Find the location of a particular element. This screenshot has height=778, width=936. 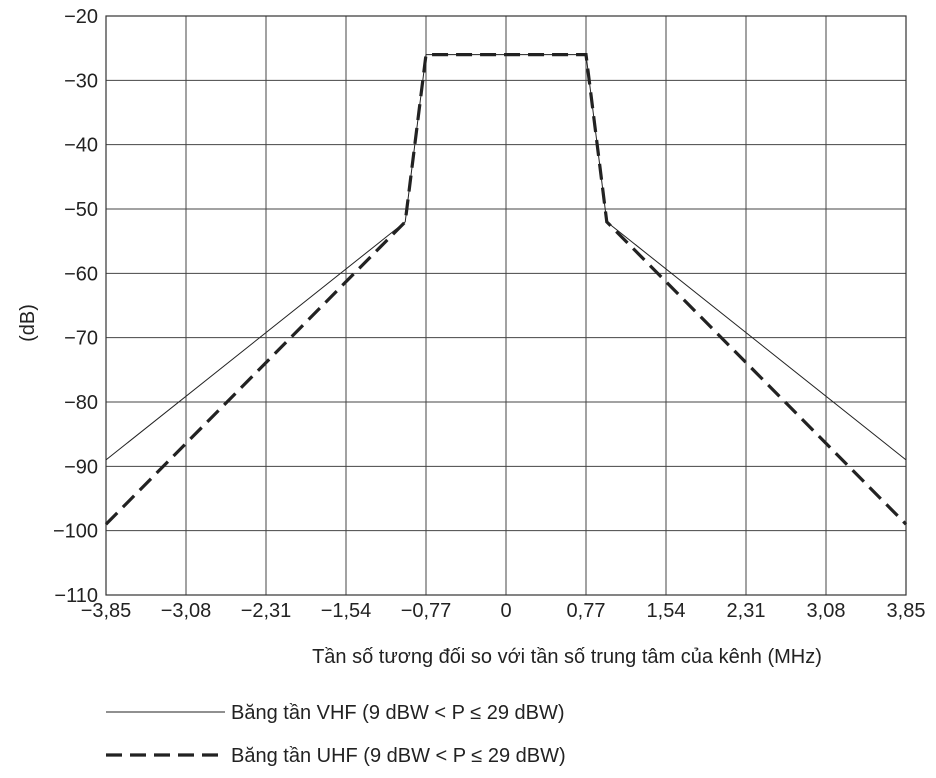

x-tick-label: −3,08 is located at coordinates (186, 611).